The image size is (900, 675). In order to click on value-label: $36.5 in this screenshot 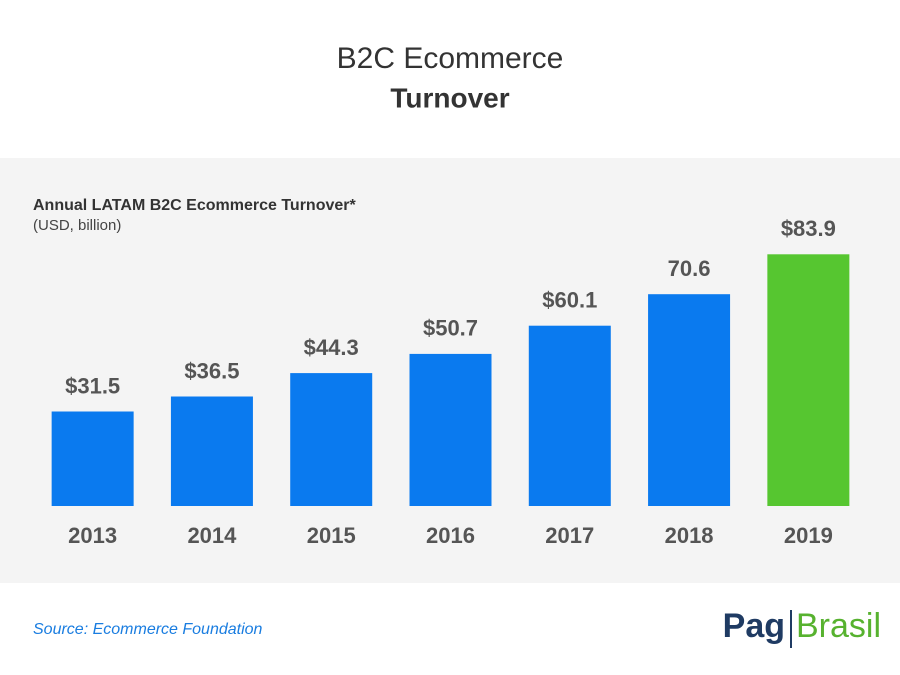, I will do `click(211, 370)`.